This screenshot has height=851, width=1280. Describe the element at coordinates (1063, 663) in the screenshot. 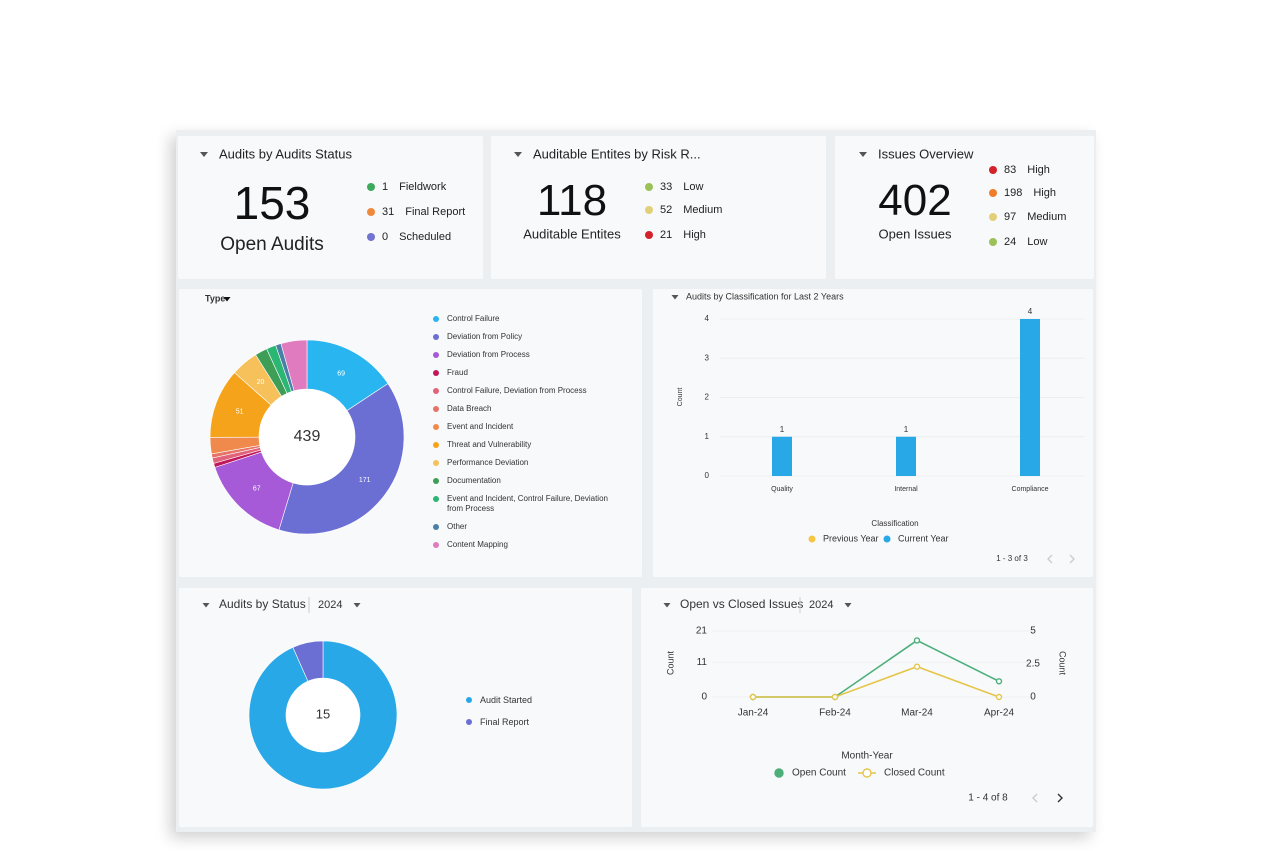

I see `y2-axis-label: Count` at that location.